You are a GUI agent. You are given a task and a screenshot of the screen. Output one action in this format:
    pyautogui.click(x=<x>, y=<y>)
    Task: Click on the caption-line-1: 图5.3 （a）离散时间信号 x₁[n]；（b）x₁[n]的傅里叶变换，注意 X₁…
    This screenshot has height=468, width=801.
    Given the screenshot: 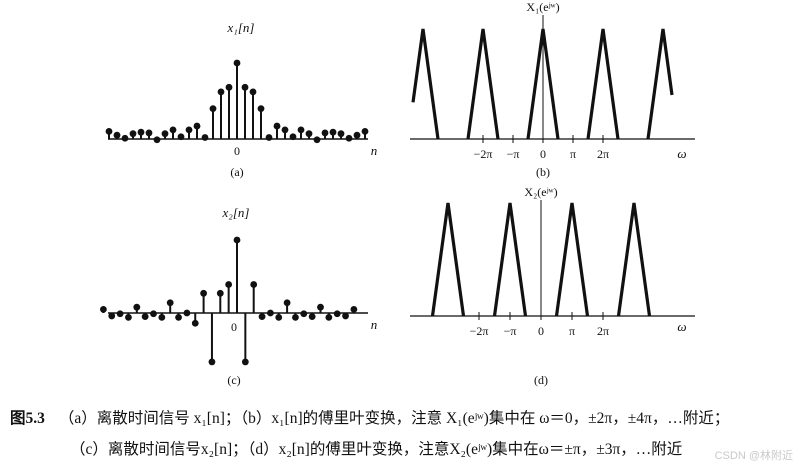 What is the action you would take?
    pyautogui.click(x=369, y=417)
    